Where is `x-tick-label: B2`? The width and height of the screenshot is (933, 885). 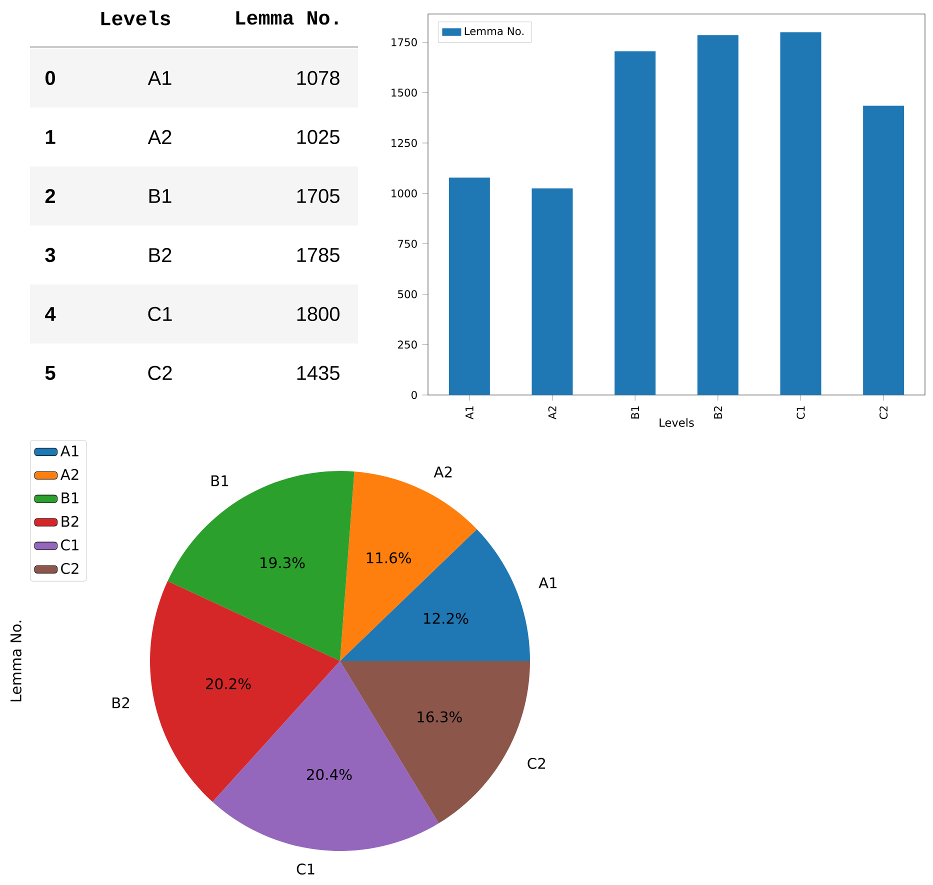
x-tick-label: B2 is located at coordinates (718, 412).